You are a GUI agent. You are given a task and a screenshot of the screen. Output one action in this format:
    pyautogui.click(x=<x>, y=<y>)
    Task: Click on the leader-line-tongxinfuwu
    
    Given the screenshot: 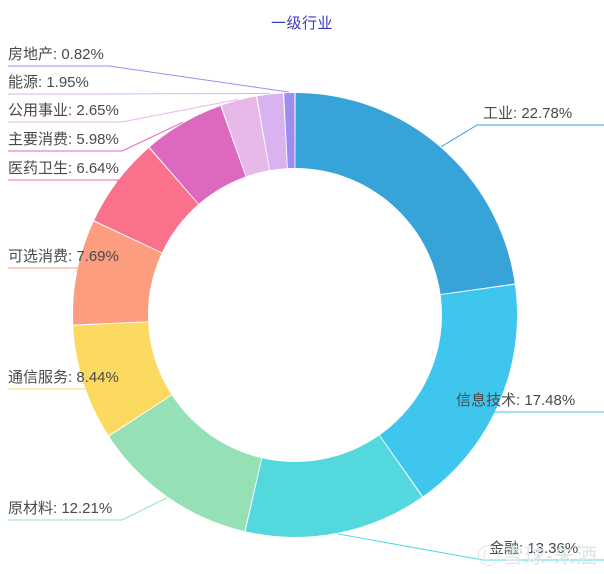 What is the action you would take?
    pyautogui.click(x=65, y=386)
    